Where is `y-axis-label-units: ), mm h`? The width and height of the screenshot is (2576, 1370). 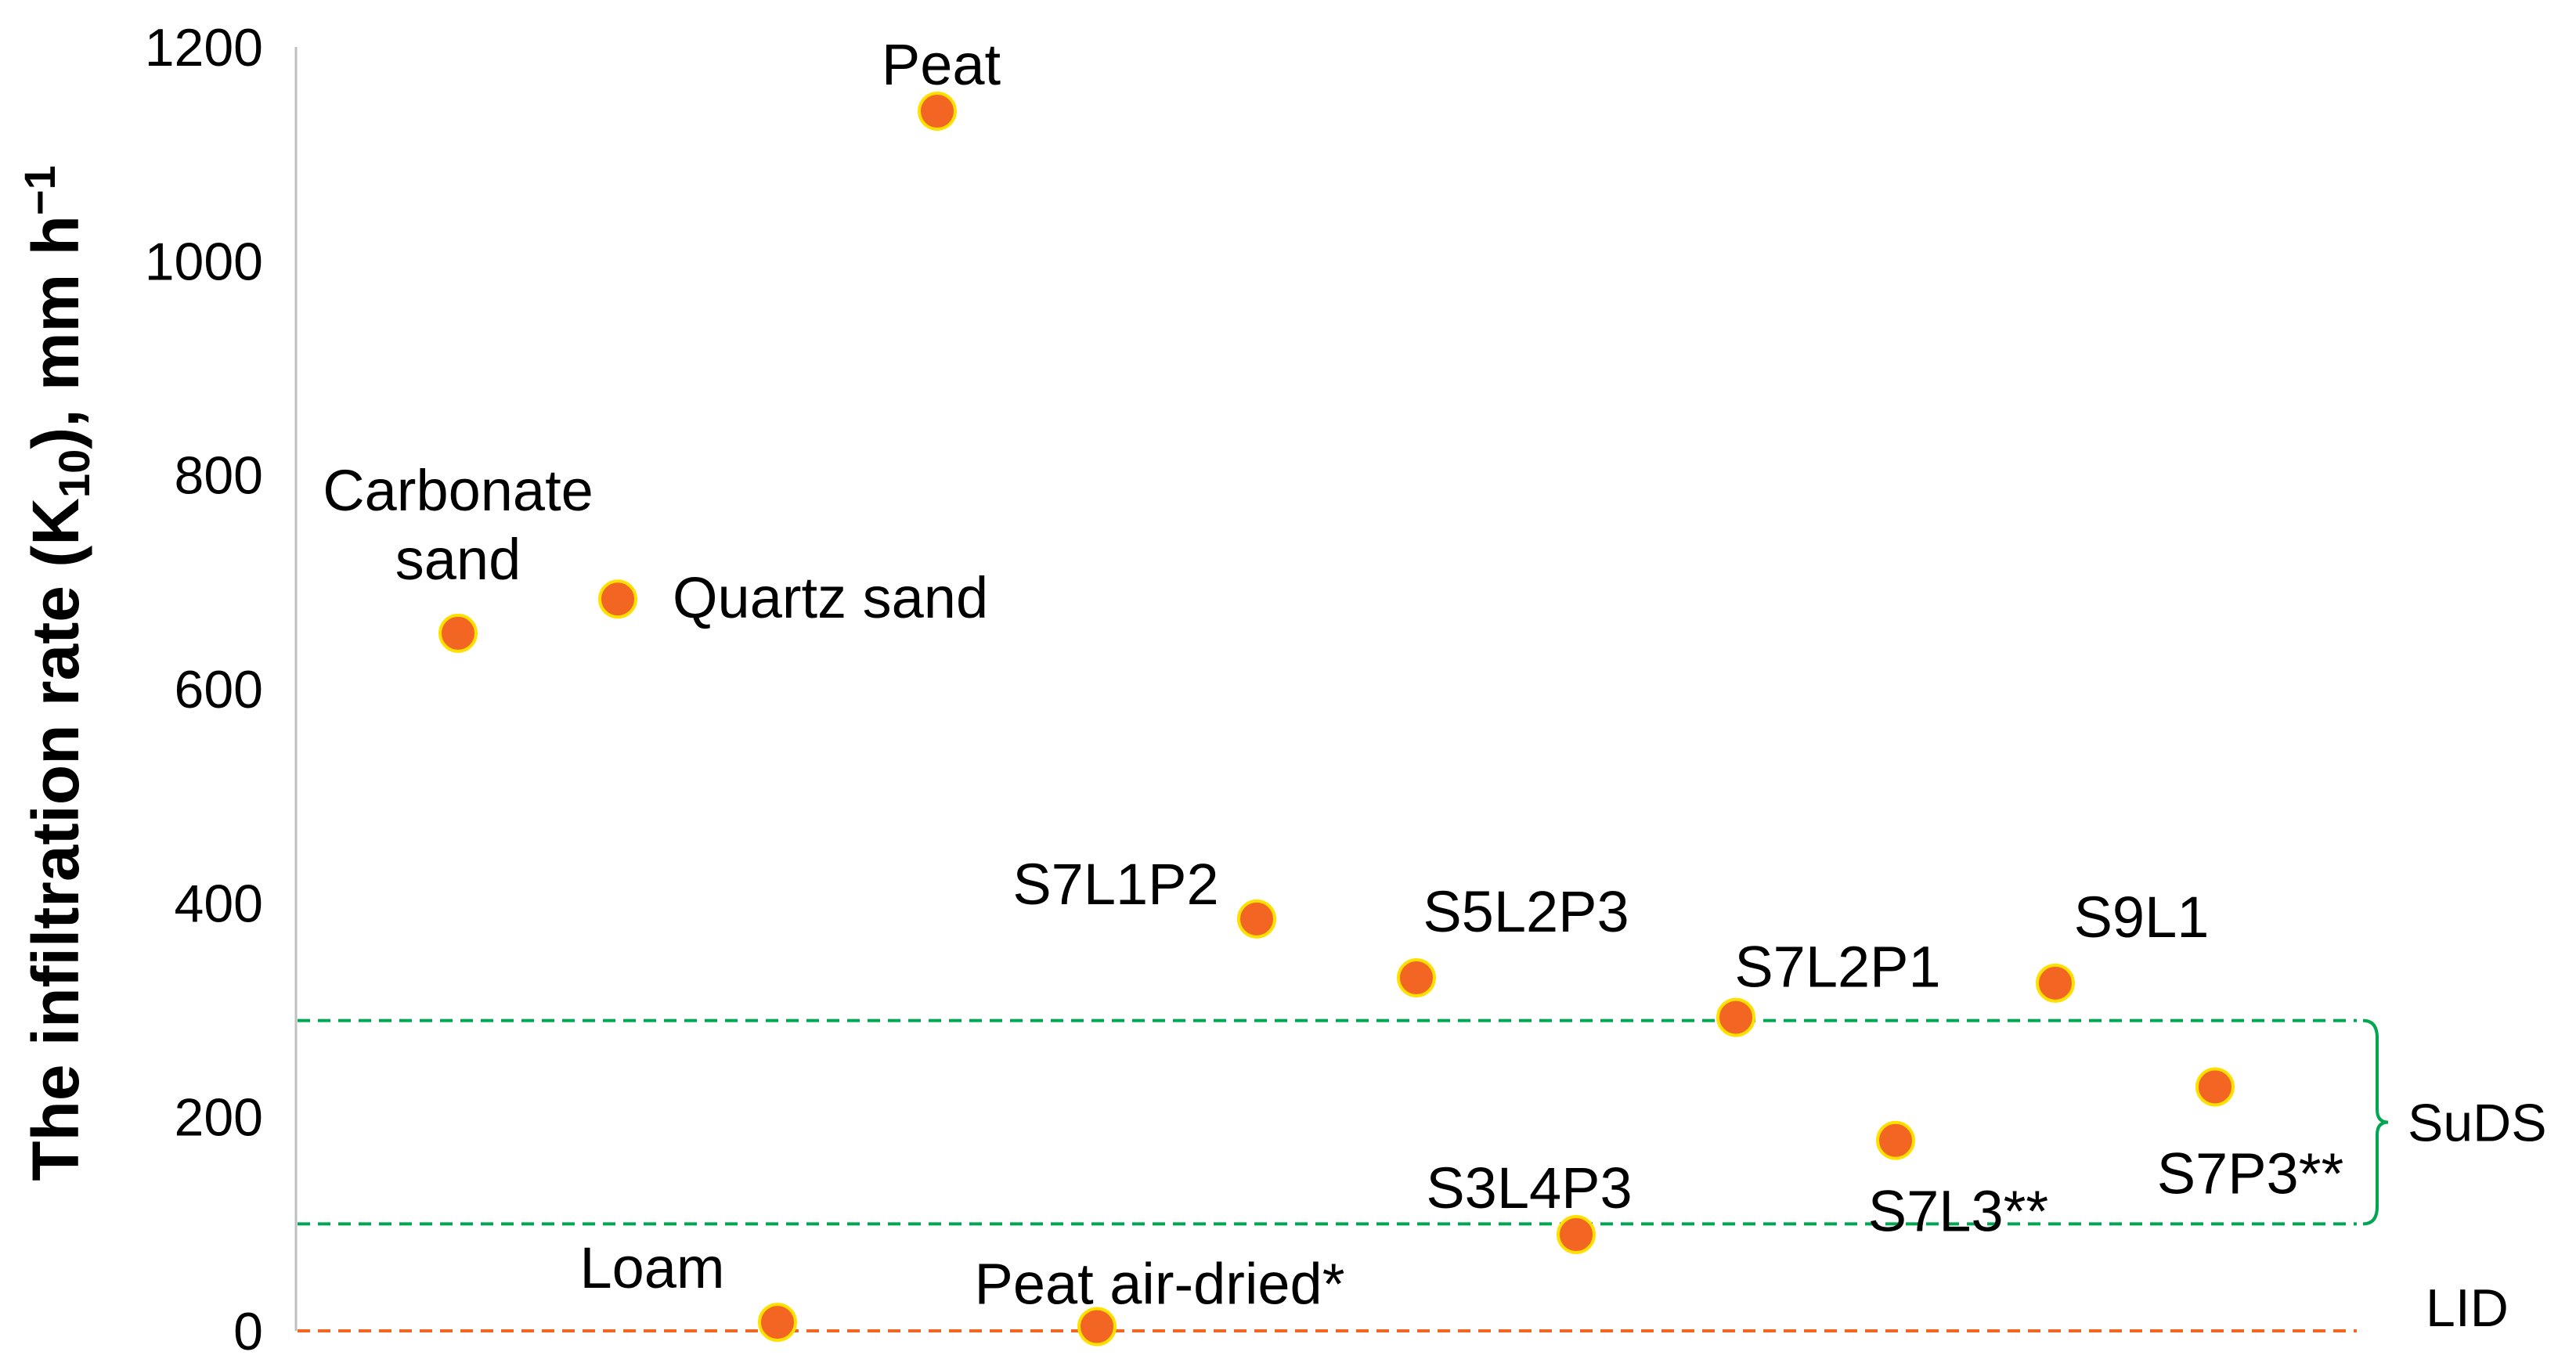
y-axis-label-units: ), mm h is located at coordinates (56, 332).